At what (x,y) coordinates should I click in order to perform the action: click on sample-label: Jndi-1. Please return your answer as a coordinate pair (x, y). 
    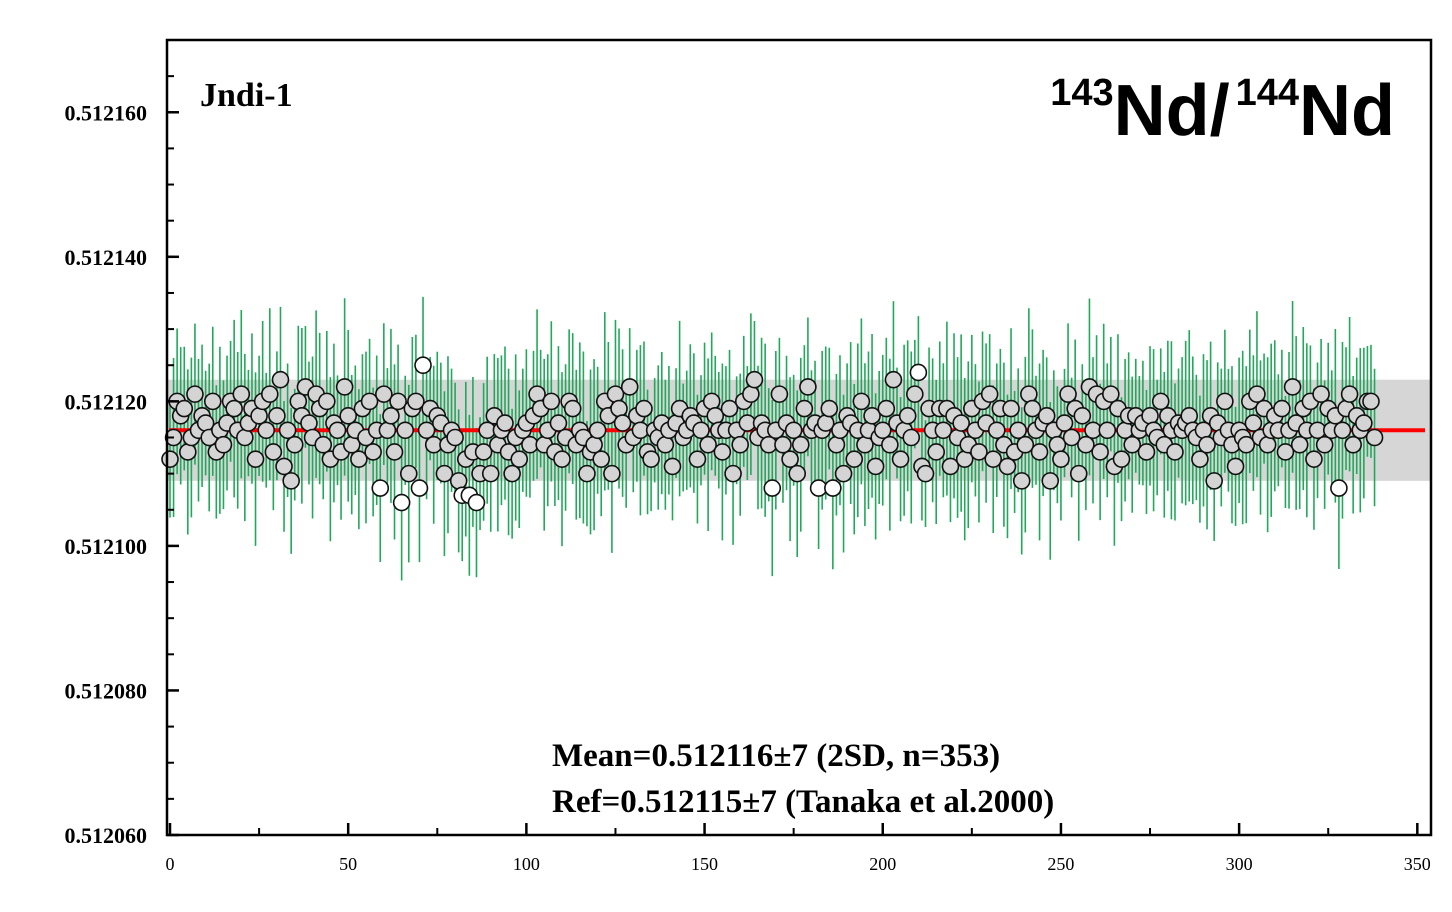
    Looking at the image, I should click on (246, 95).